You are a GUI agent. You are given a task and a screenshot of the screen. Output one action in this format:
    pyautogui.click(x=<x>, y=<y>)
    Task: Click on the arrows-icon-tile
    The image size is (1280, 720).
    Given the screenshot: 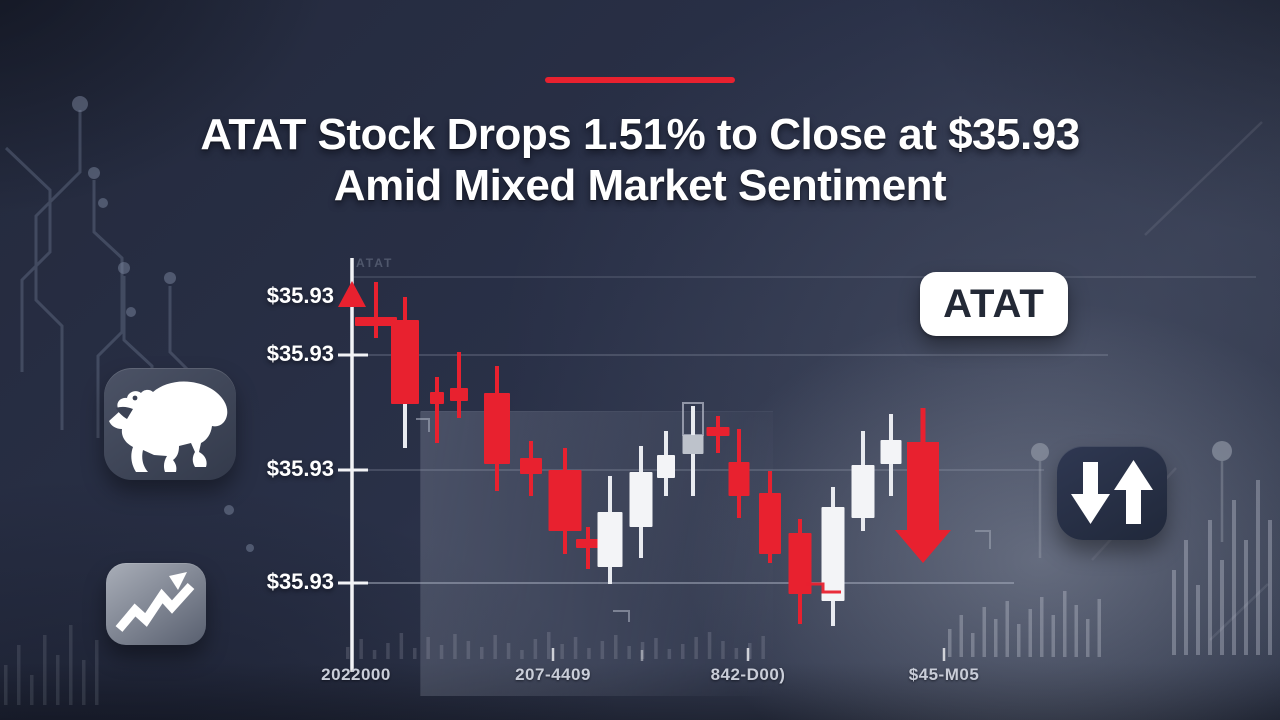 What is the action you would take?
    pyautogui.click(x=1112, y=493)
    